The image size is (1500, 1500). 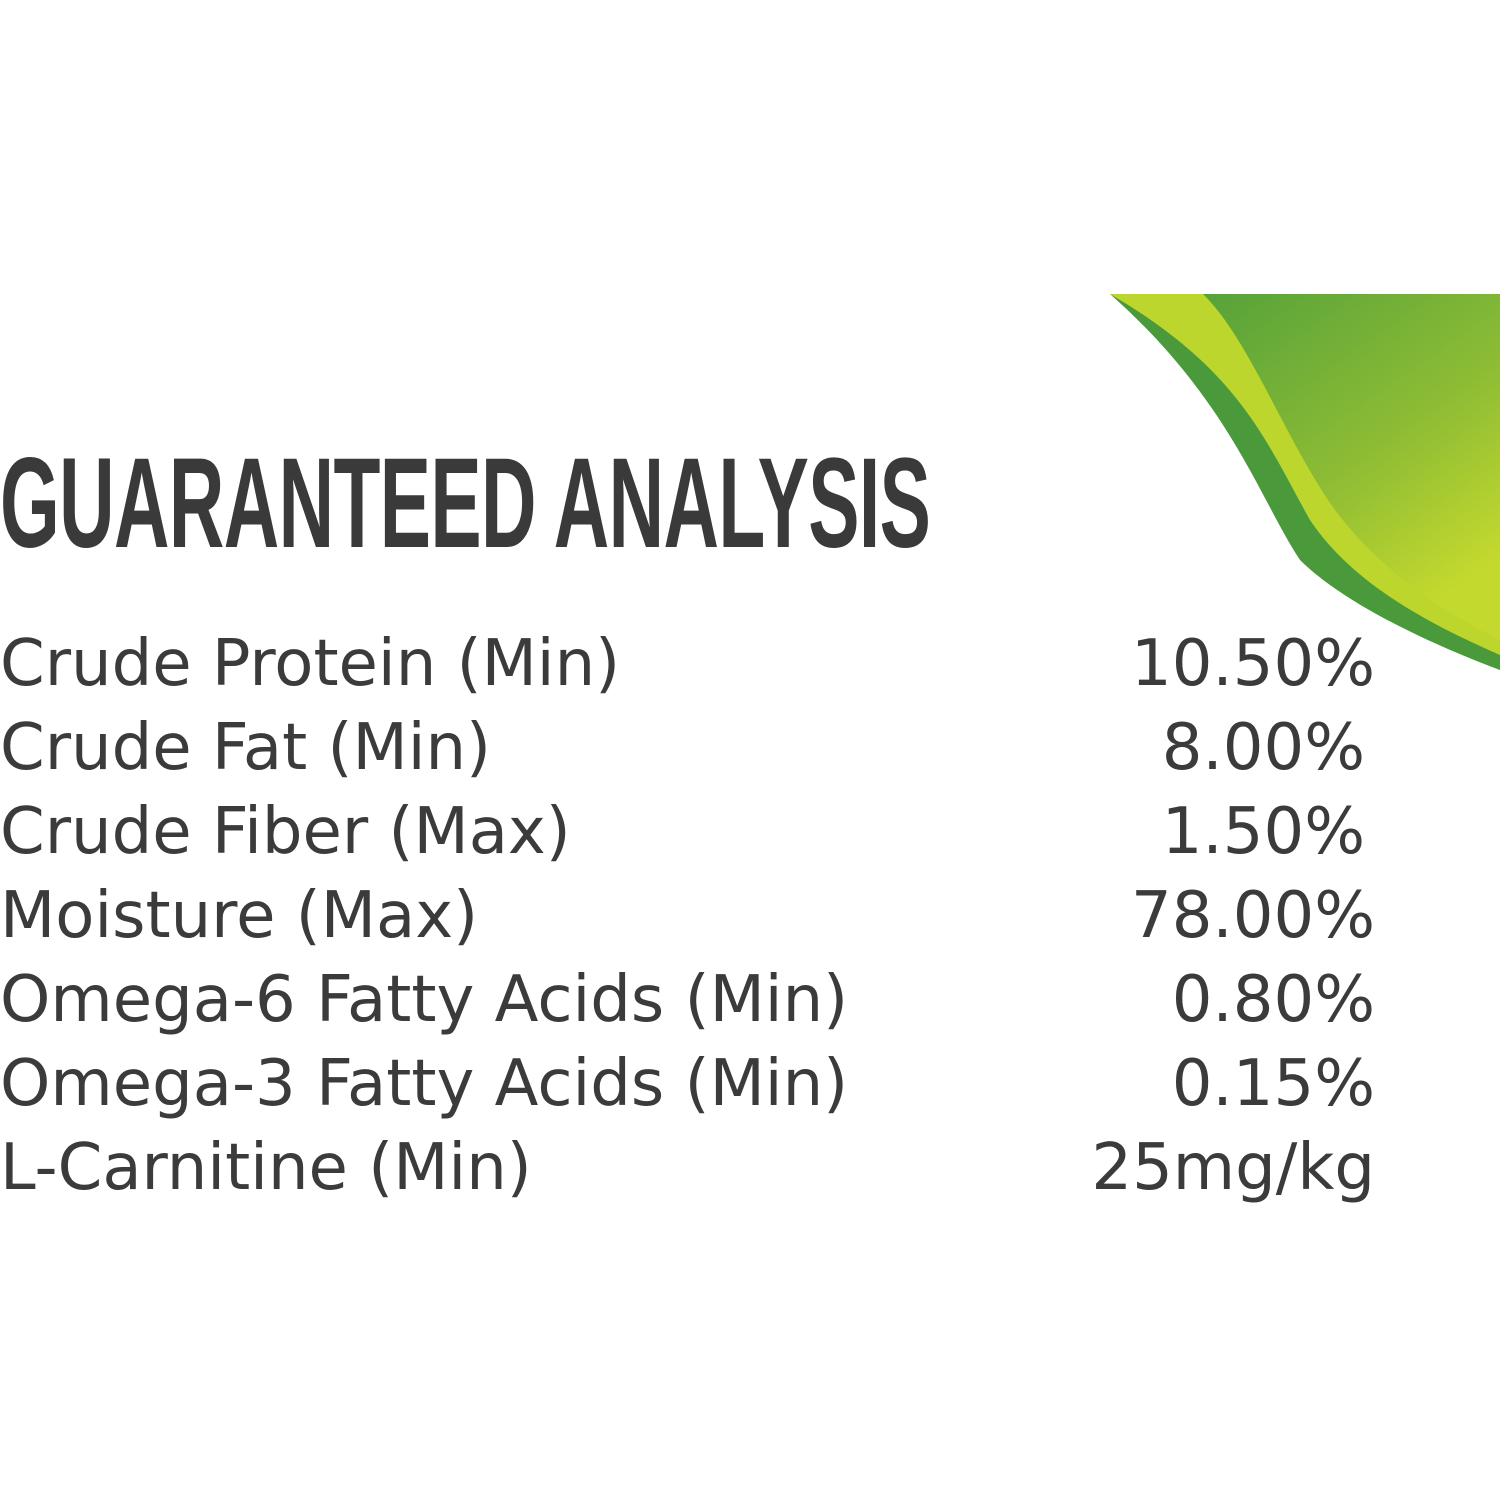 What do you see at coordinates (424, 1084) in the screenshot?
I see `row-label: Omega-3 Fatty Acids (Min)` at bounding box center [424, 1084].